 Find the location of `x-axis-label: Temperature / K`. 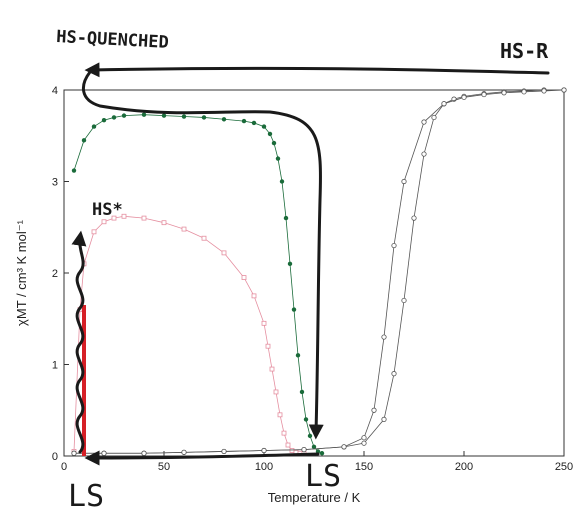

x-axis-label: Temperature / K is located at coordinates (314, 497).